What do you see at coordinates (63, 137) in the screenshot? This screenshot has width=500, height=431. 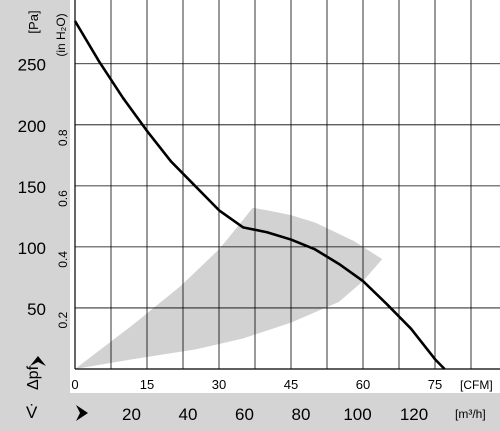 I see `y-secondary-tick-label: 0.8` at bounding box center [63, 137].